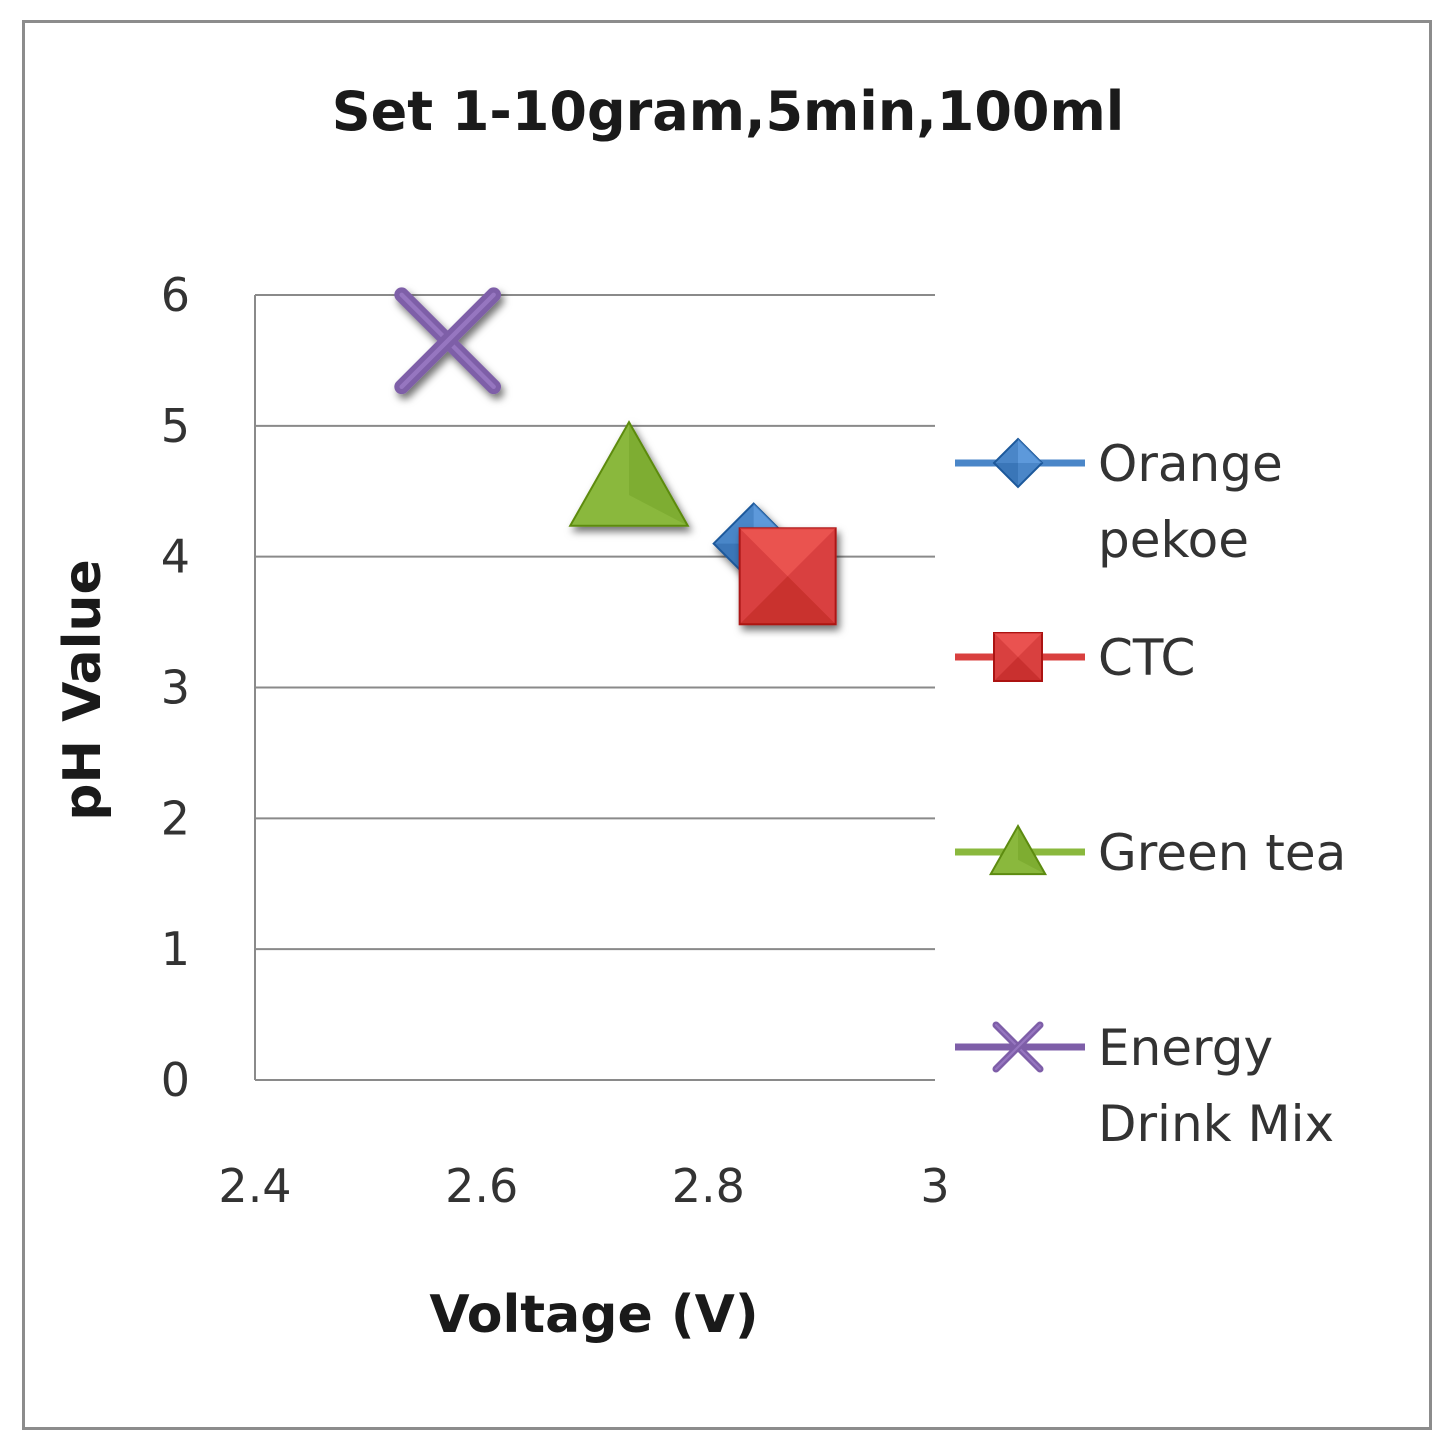  Describe the element at coordinates (481, 1186) in the screenshot. I see `x-tick-label: 2.6` at that location.